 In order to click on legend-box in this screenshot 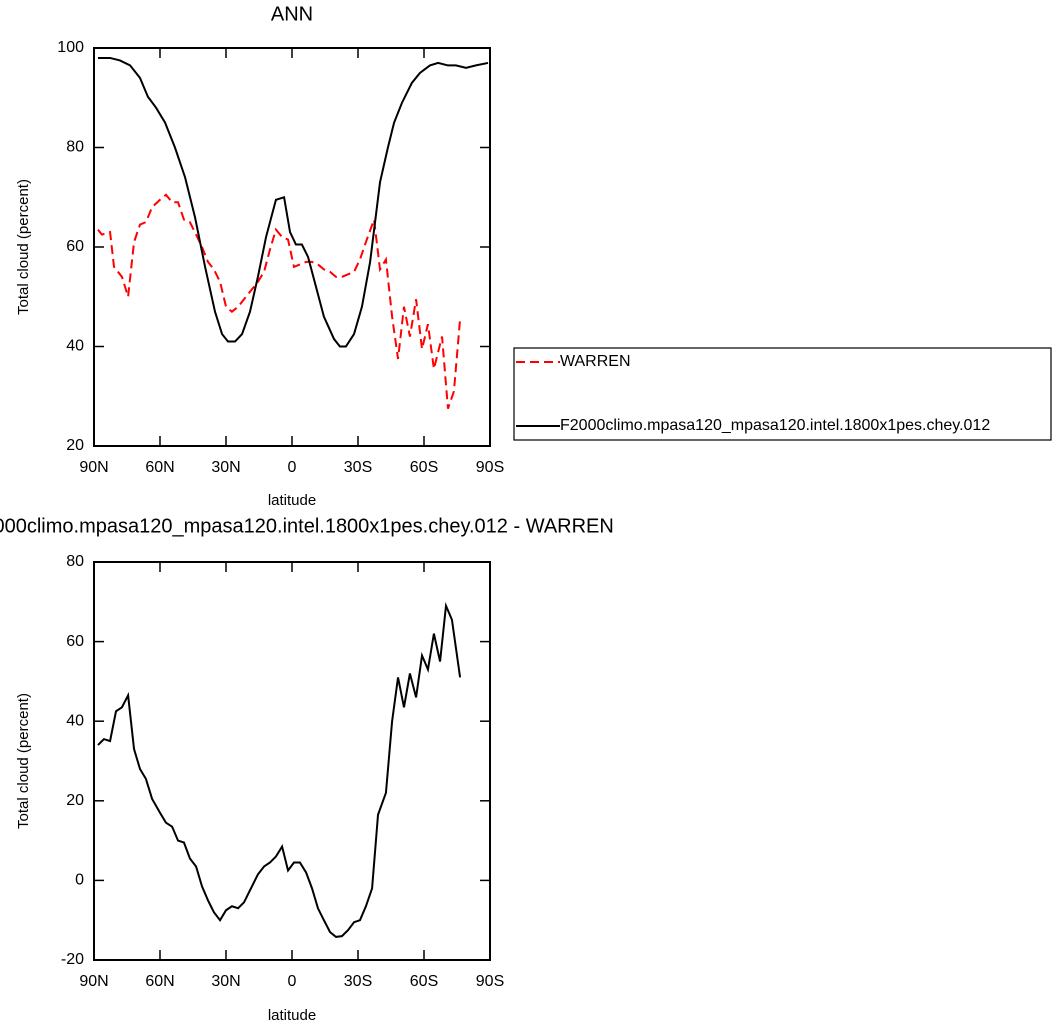, I will do `click(782, 394)`.